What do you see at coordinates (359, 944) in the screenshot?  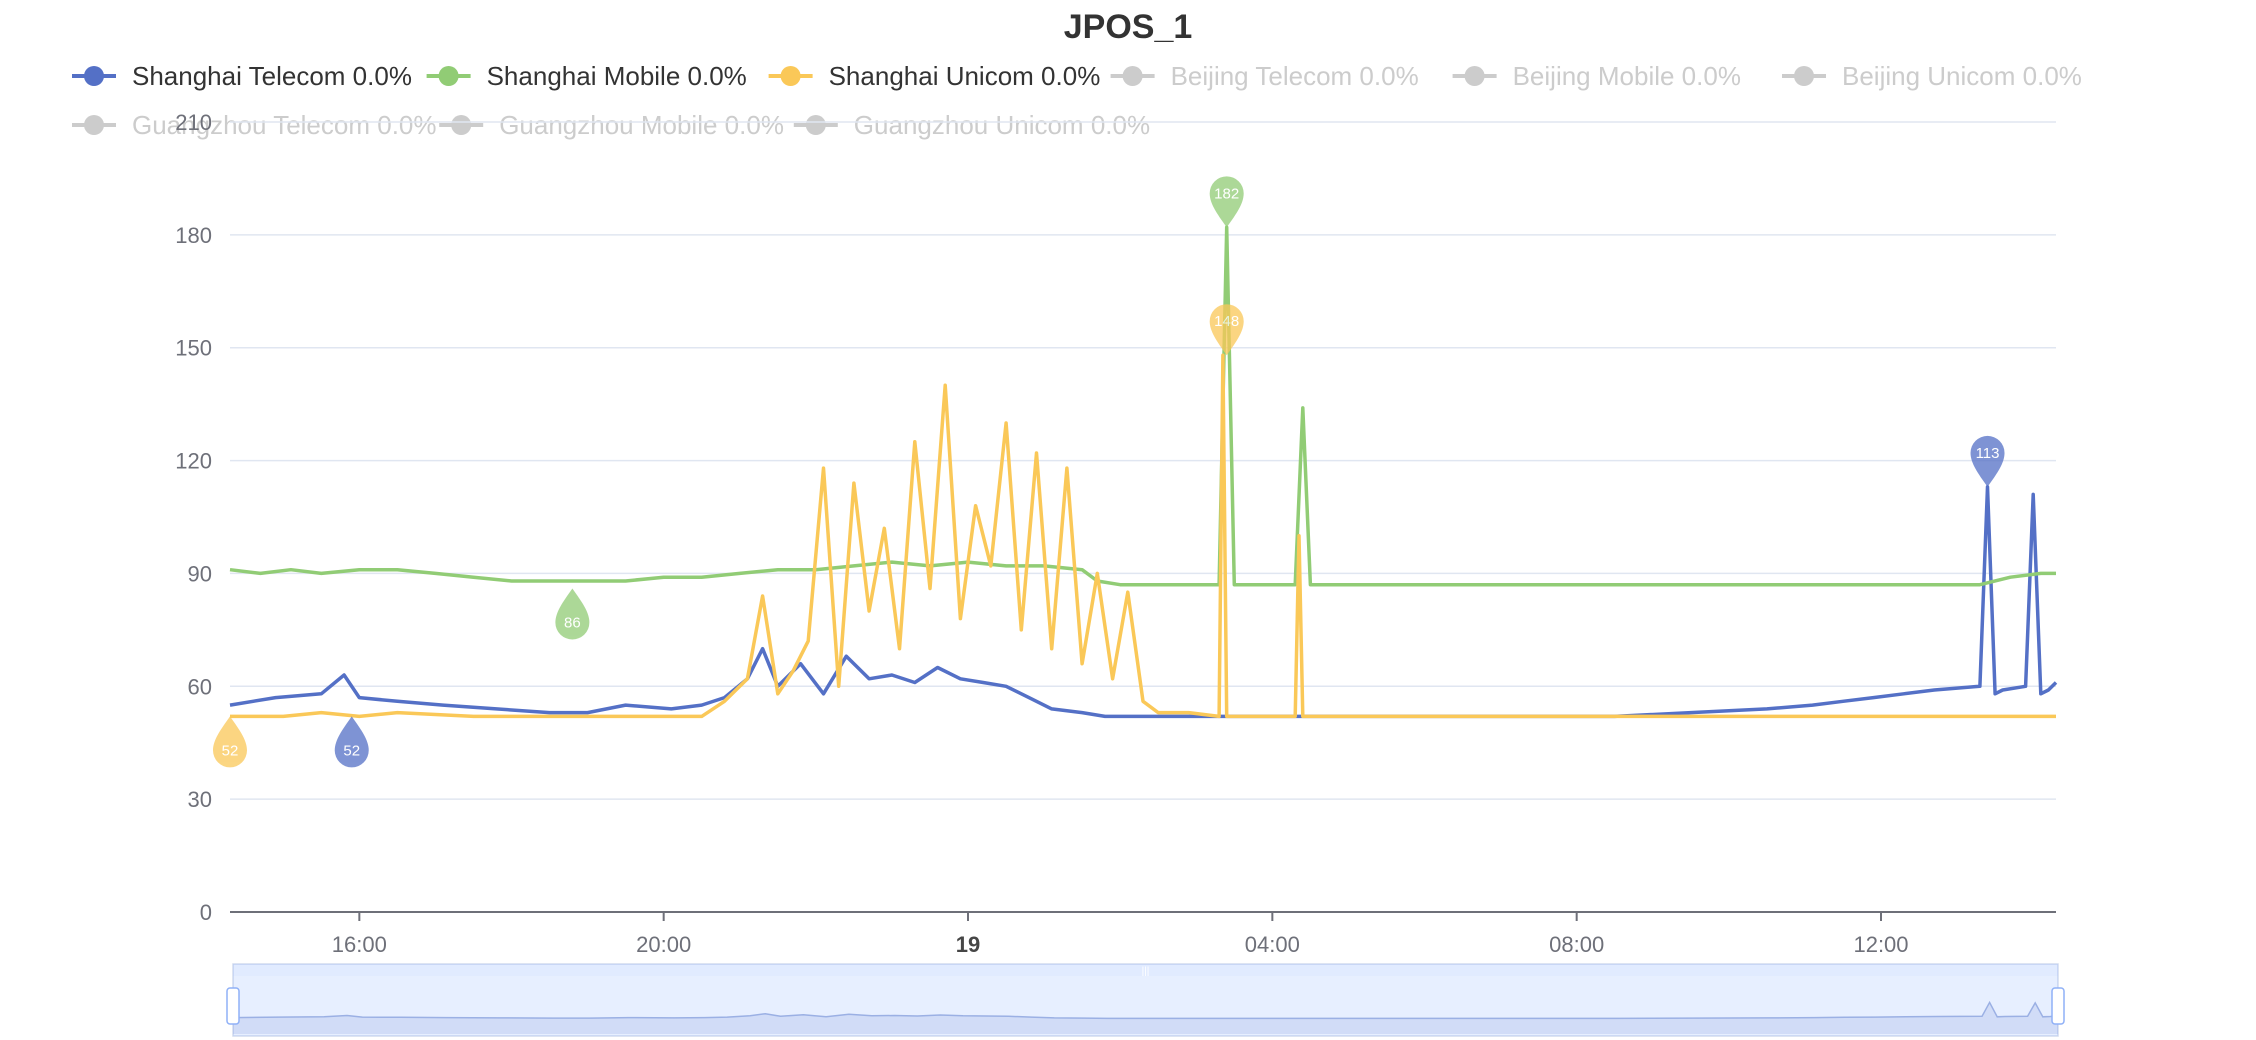 I see `x-tick-label: 16:00` at bounding box center [359, 944].